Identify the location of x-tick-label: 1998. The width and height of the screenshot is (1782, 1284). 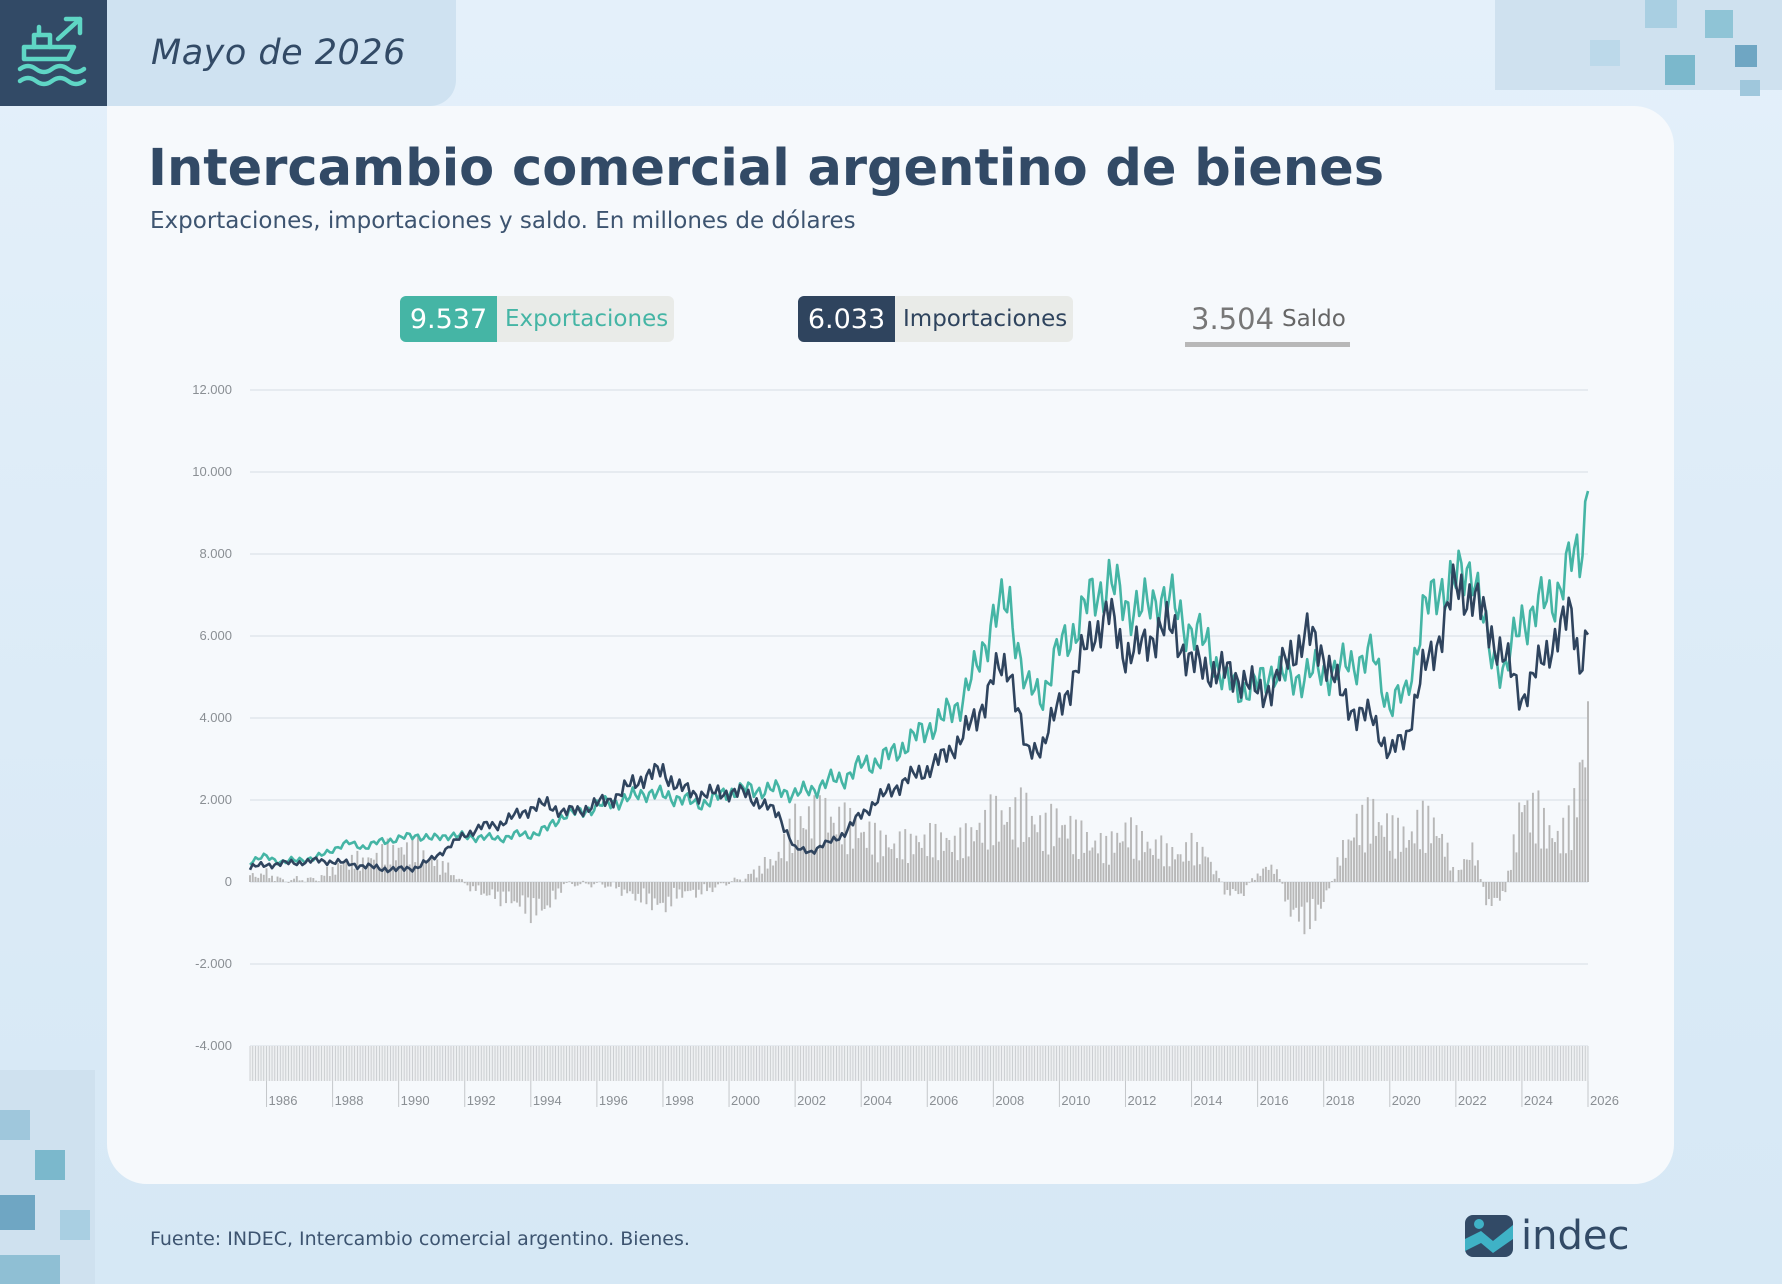
(679, 1100).